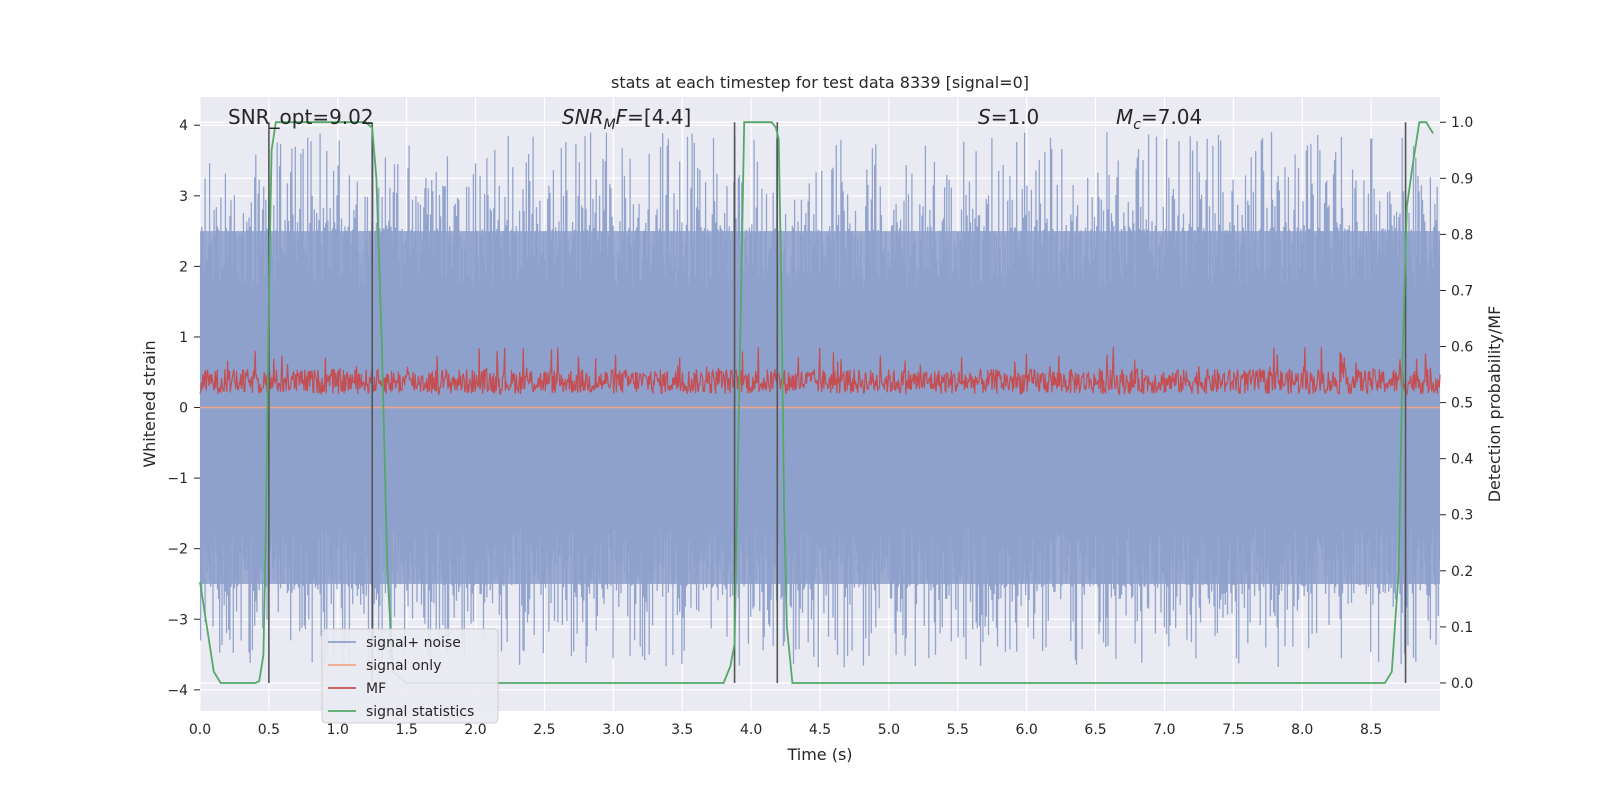  Describe the element at coordinates (338, 730) in the screenshot. I see `x-tick-label: 1.0` at that location.